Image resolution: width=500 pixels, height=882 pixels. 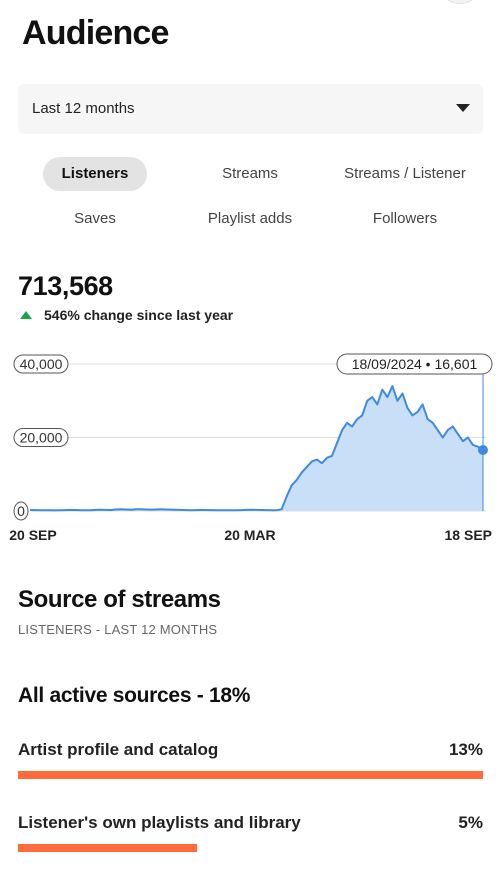 What do you see at coordinates (95, 33) in the screenshot?
I see `page-title: Audience` at bounding box center [95, 33].